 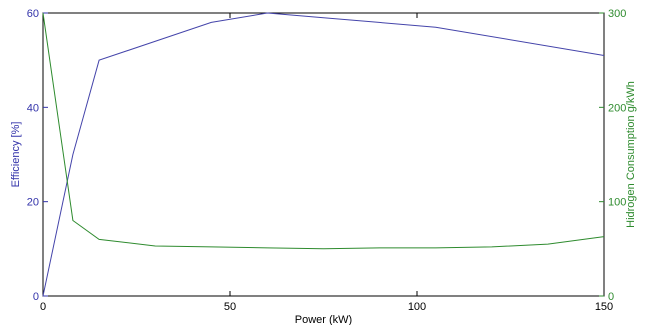 I want to click on x-tick-label: 100, so click(x=417, y=307).